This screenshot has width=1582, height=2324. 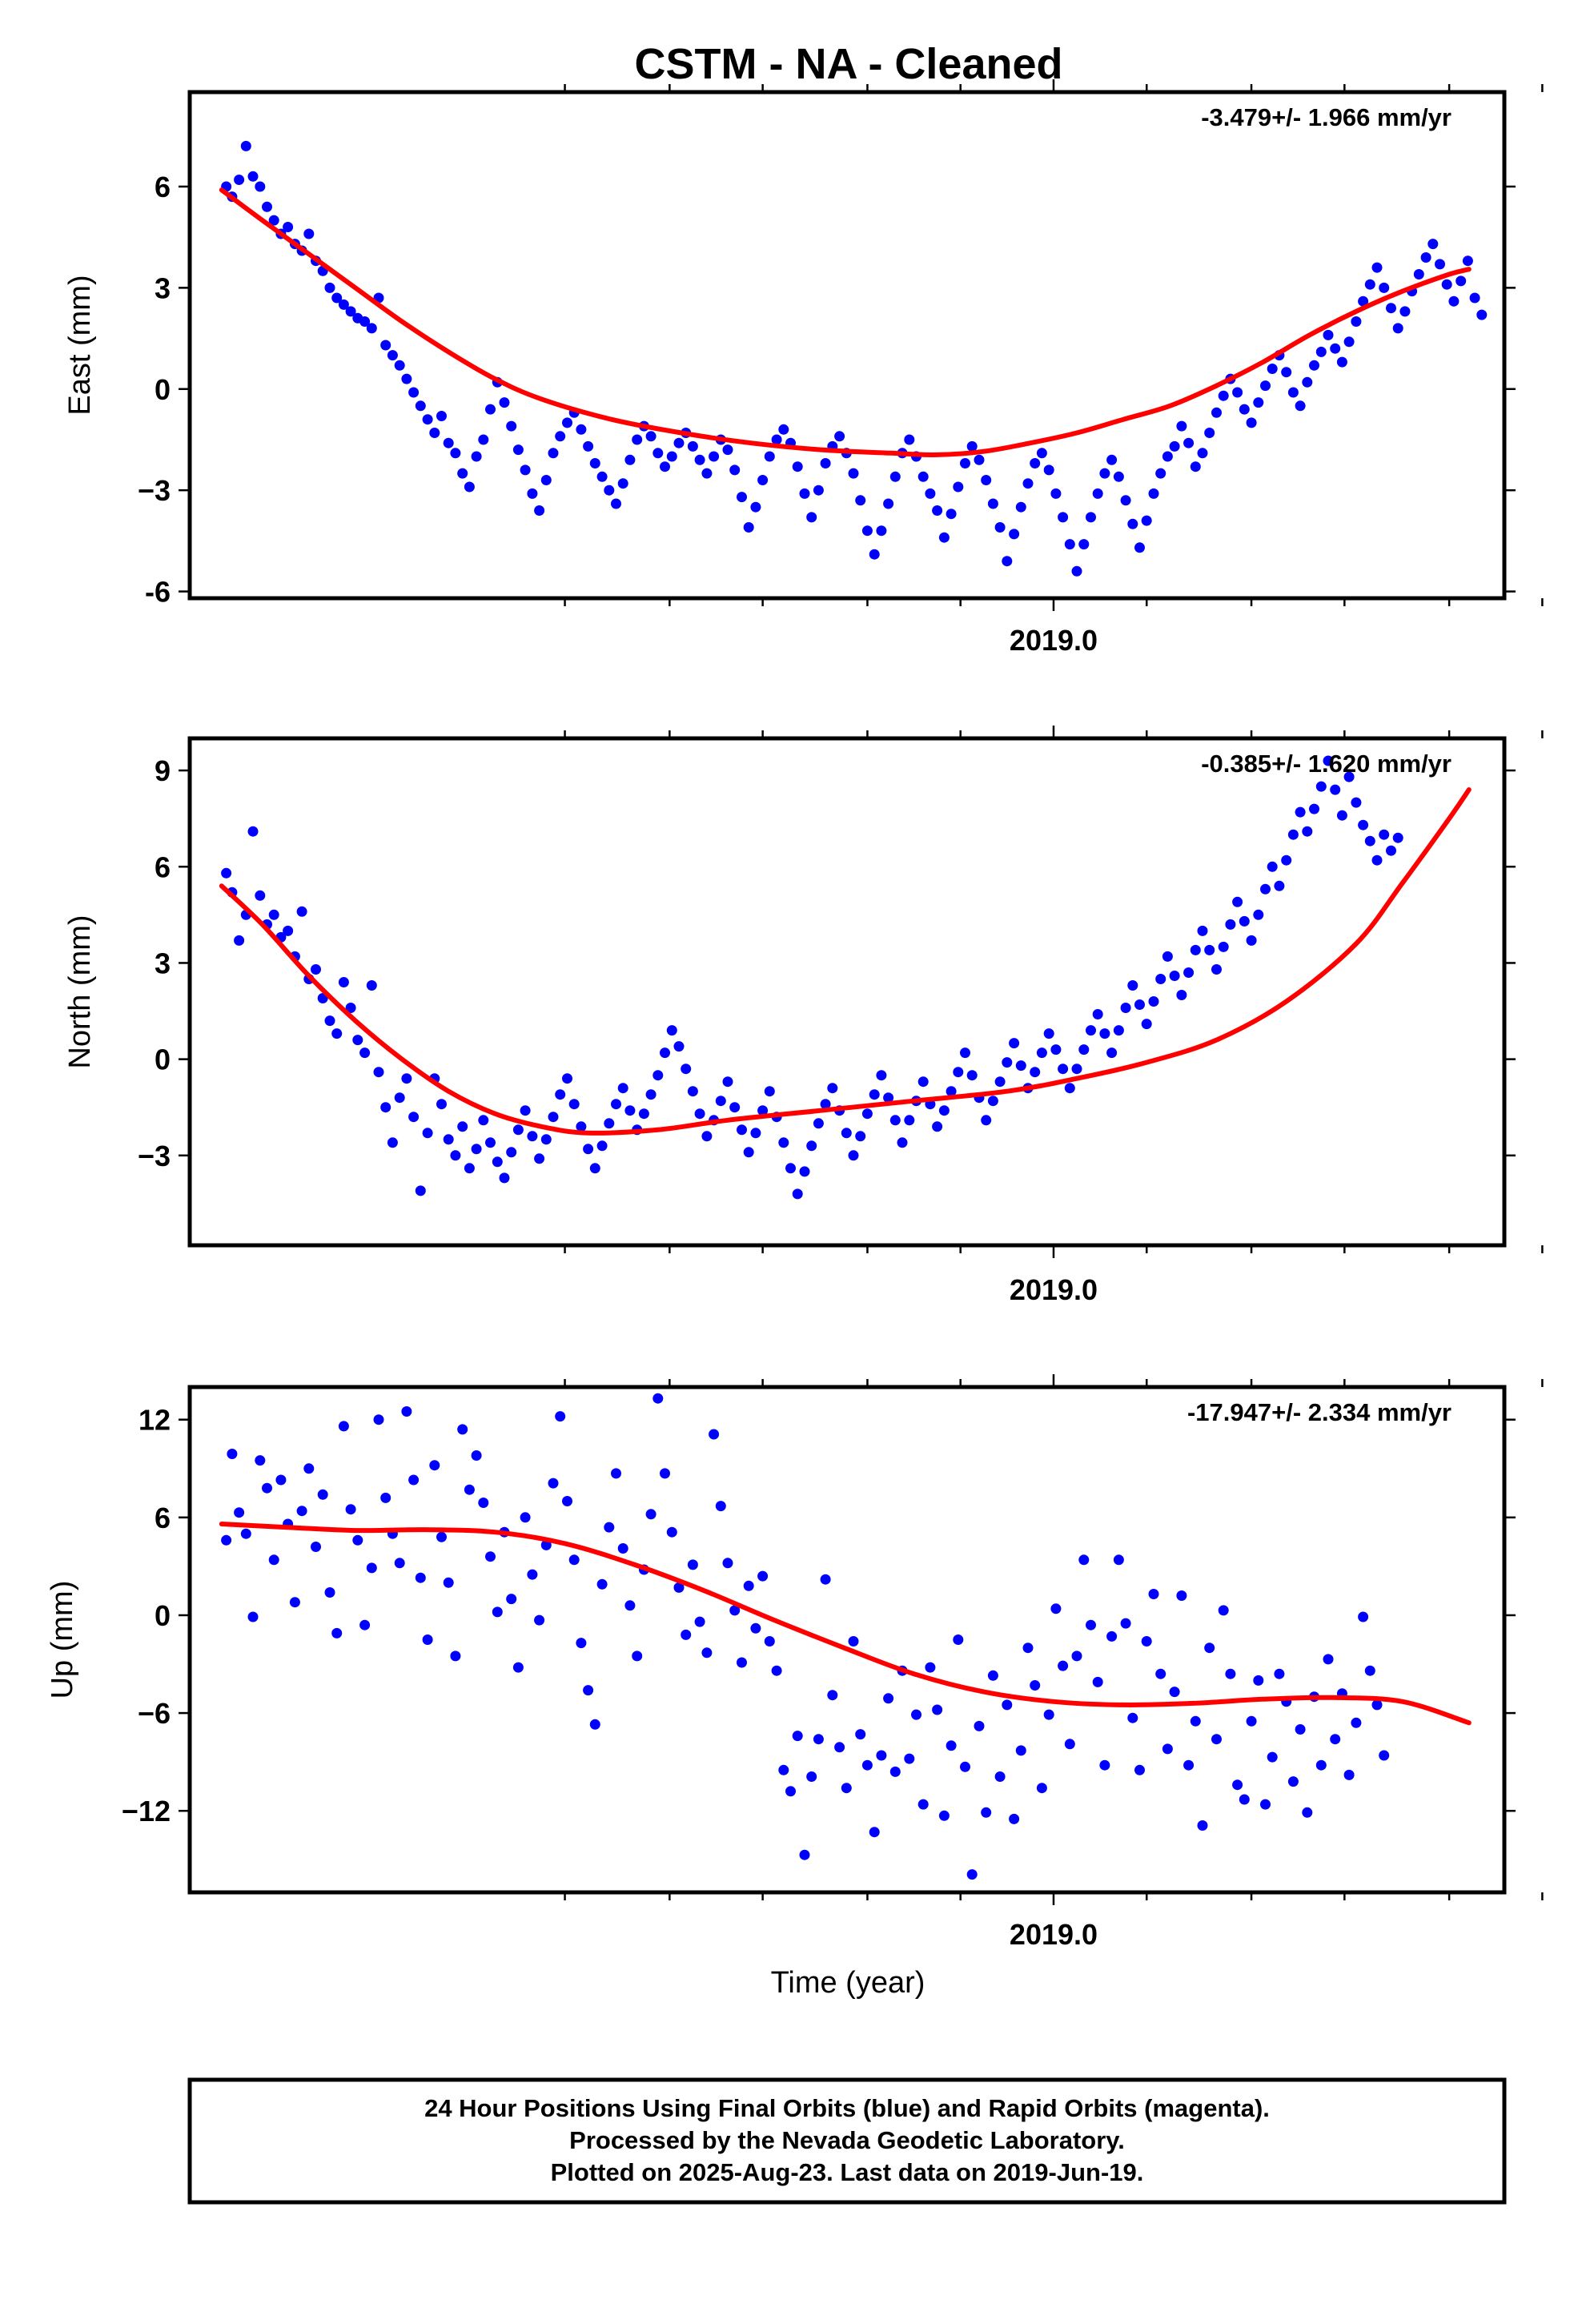 What do you see at coordinates (848, 1983) in the screenshot?
I see `x-axis-label: Time (year)` at bounding box center [848, 1983].